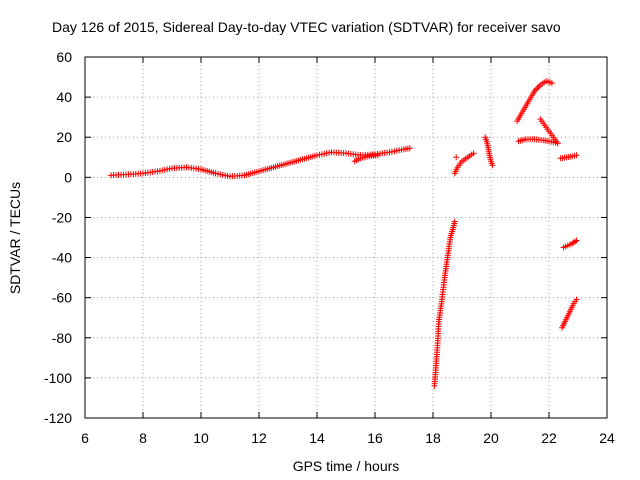 The height and width of the screenshot is (480, 640). I want to click on x-tick-label: 18, so click(433, 438).